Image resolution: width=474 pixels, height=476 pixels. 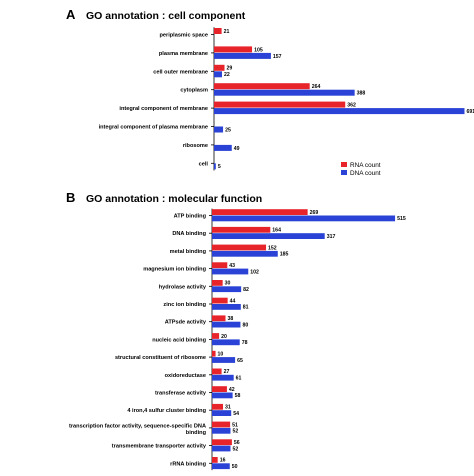 What do you see at coordinates (227, 75) in the screenshot?
I see `data-label: 22` at bounding box center [227, 75].